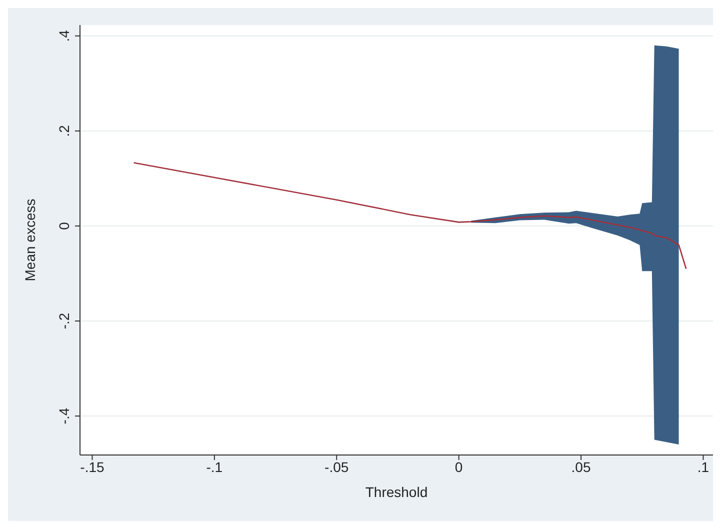 The height and width of the screenshot is (529, 721). I want to click on y-tick-label: -.2, so click(64, 321).